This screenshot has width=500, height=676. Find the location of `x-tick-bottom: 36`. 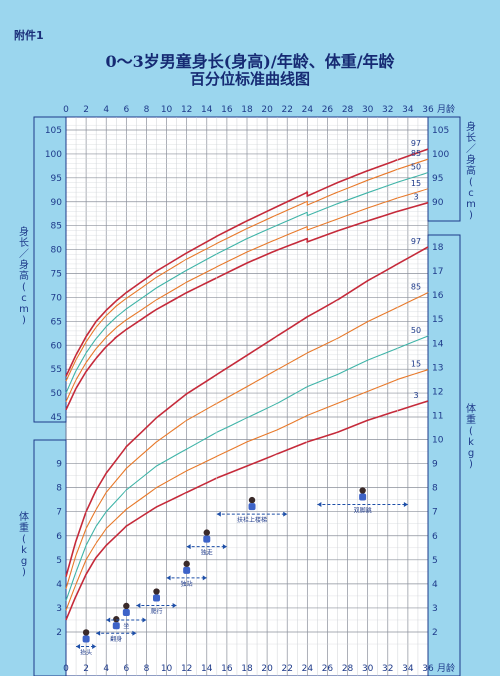

x-tick-bottom: 36 is located at coordinates (428, 669).